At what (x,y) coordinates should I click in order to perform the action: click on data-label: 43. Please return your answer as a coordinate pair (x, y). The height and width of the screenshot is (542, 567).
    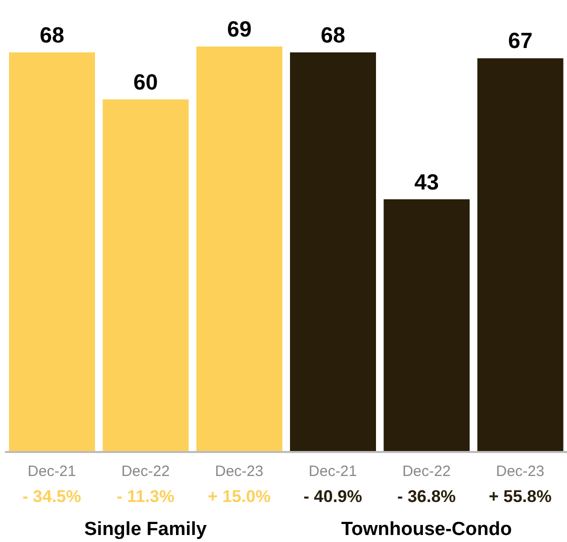
    Looking at the image, I should click on (426, 181).